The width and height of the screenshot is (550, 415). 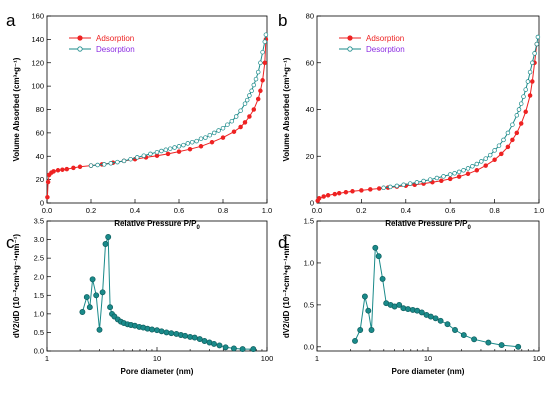 I want to click on x-tick-label: 1.0, so click(x=539, y=210).